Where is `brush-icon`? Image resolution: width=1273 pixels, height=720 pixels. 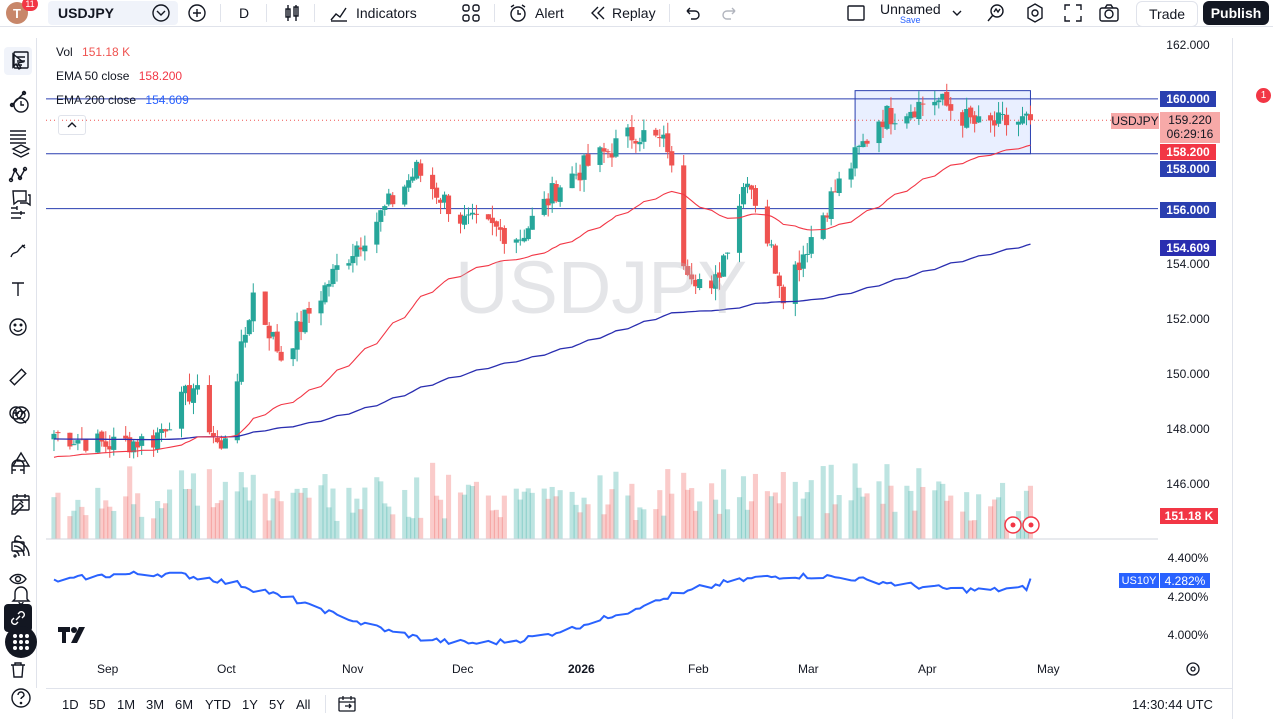 brush-icon is located at coordinates (18, 251).